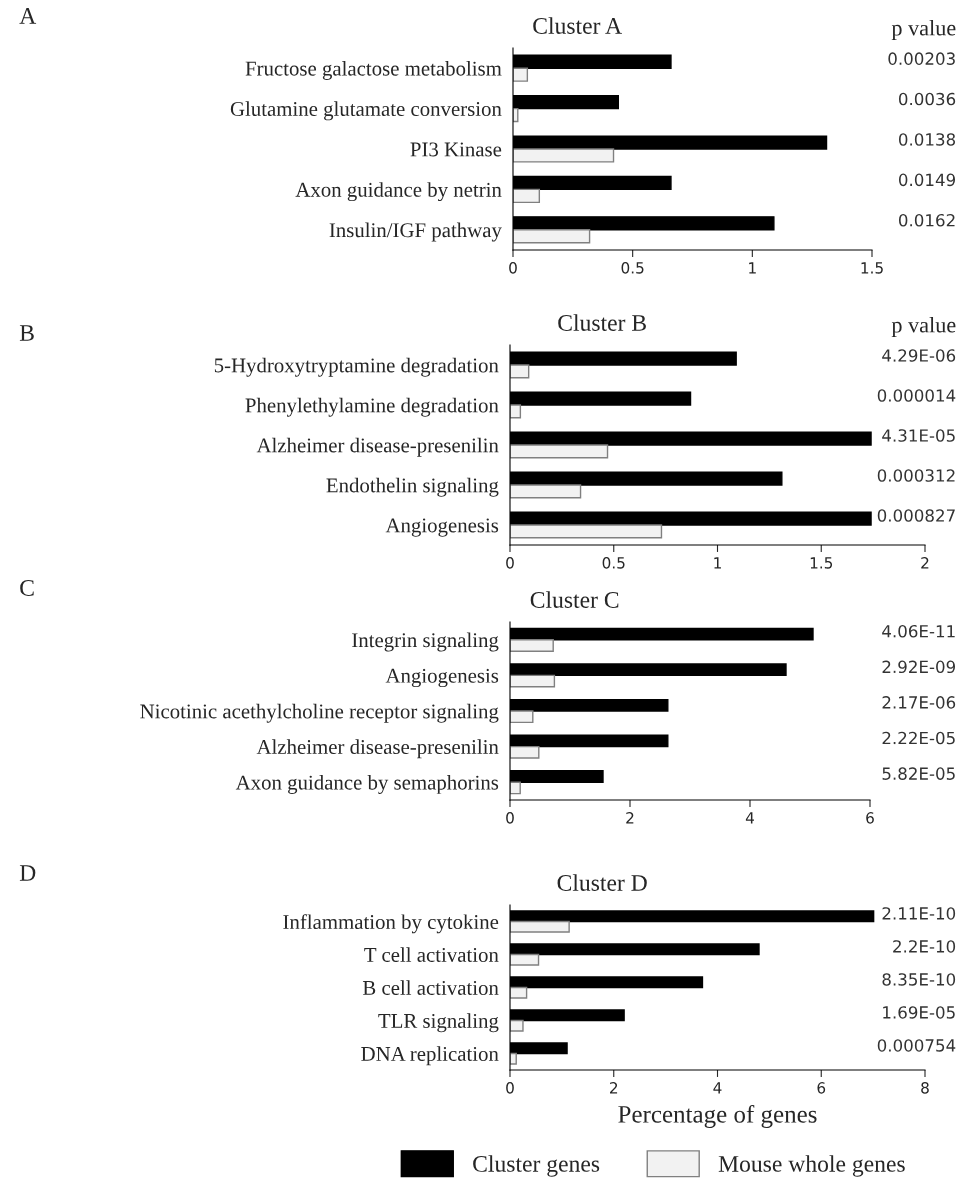 The width and height of the screenshot is (961, 1204). What do you see at coordinates (919, 979) in the screenshot?
I see `annotation: 8.35E-10` at bounding box center [919, 979].